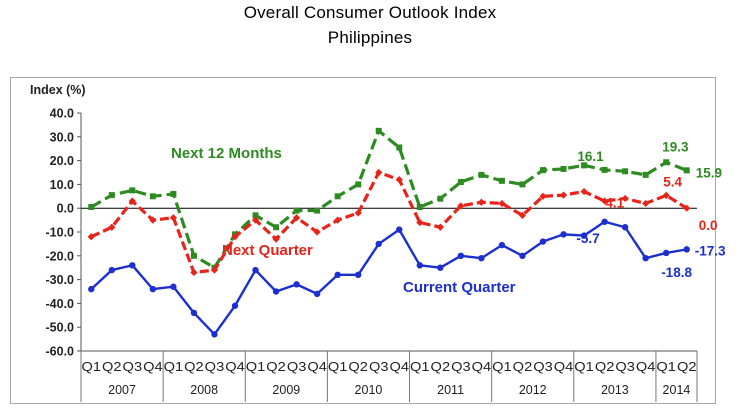 The image size is (740, 409). What do you see at coordinates (709, 172) in the screenshot?
I see `data-label: 15.9` at bounding box center [709, 172].